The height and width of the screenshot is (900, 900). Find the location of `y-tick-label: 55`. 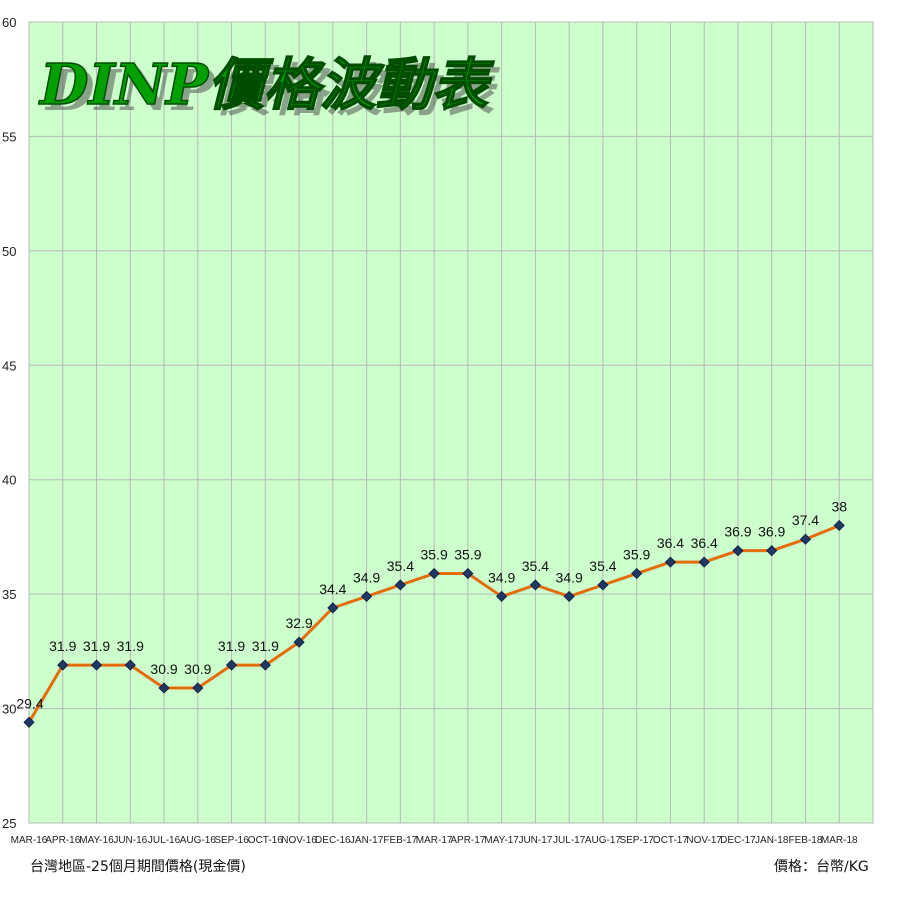

y-tick-label: 55 is located at coordinates (9, 136).